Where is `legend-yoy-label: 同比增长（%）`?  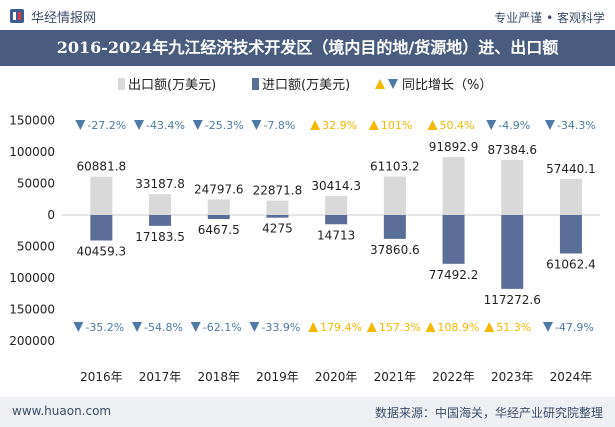
legend-yoy-label: 同比增长（%） is located at coordinates (447, 85).